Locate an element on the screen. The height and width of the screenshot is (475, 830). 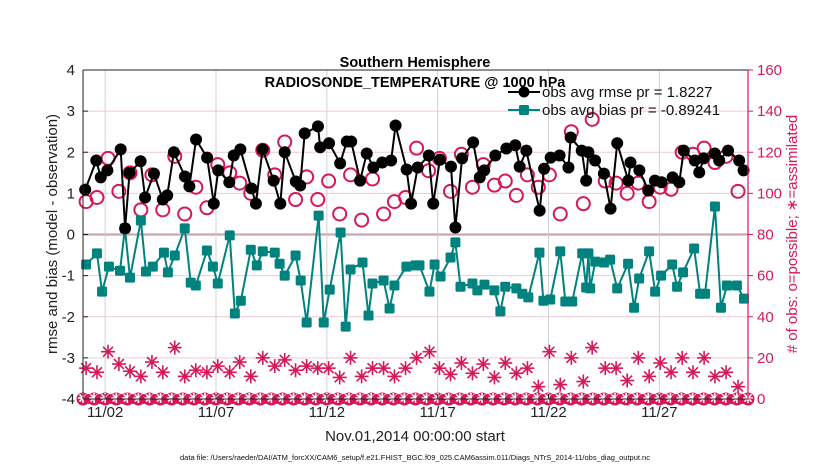
y-tick-label-left: 0 is located at coordinates (71, 235).